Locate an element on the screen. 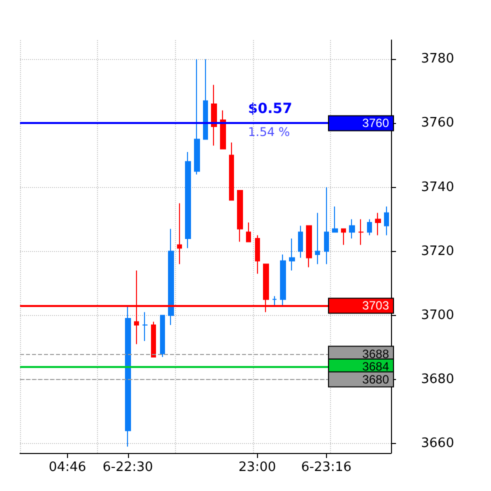  annotation: $0.57 is located at coordinates (270, 109).